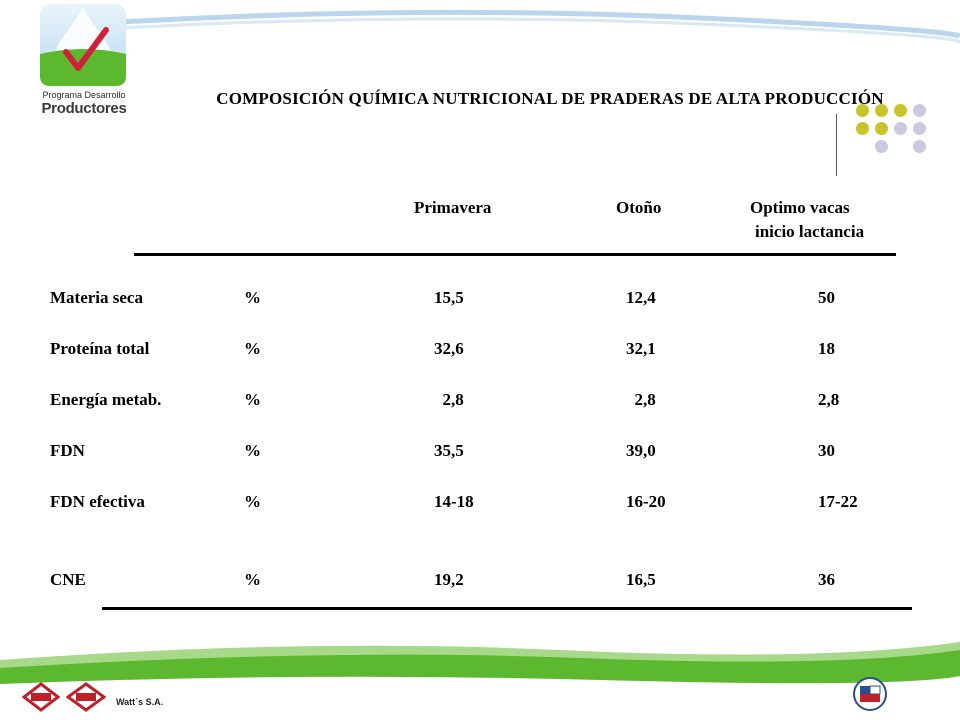  What do you see at coordinates (641, 348) in the screenshot?
I see `cell-otono: 32,1` at bounding box center [641, 348].